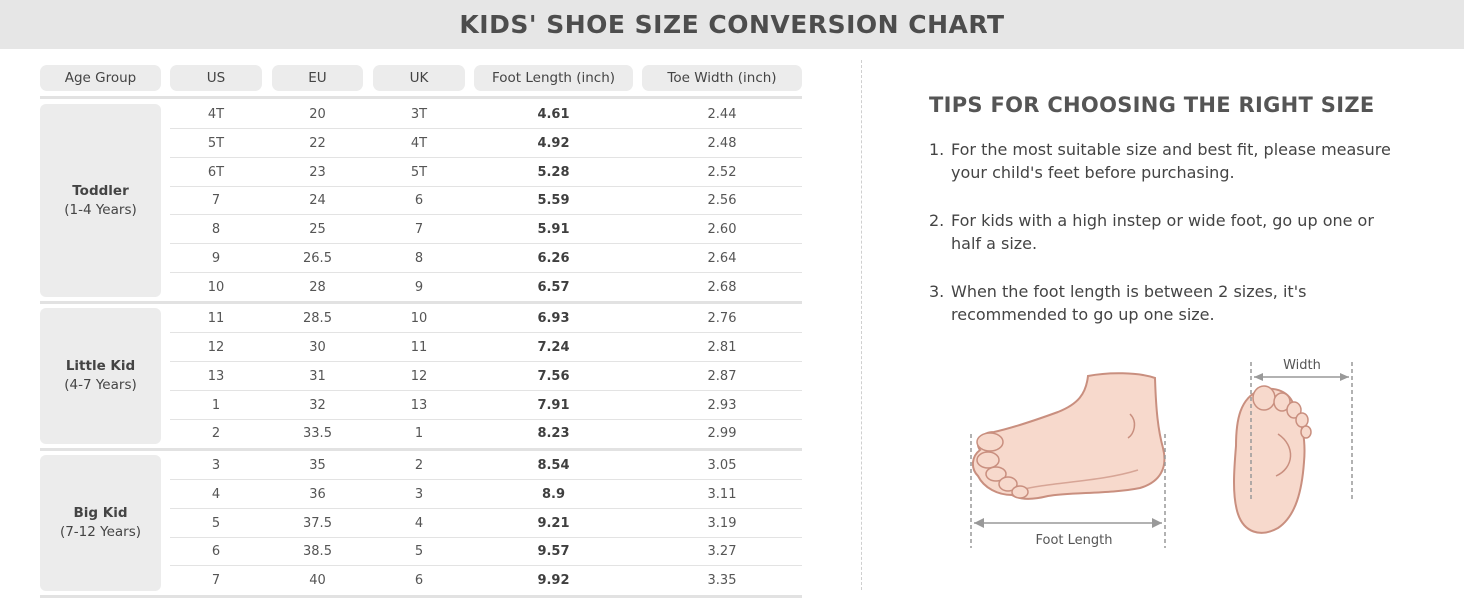  I want to click on table-row: 10 28 9 6.57 2.68, so click(421, 287).